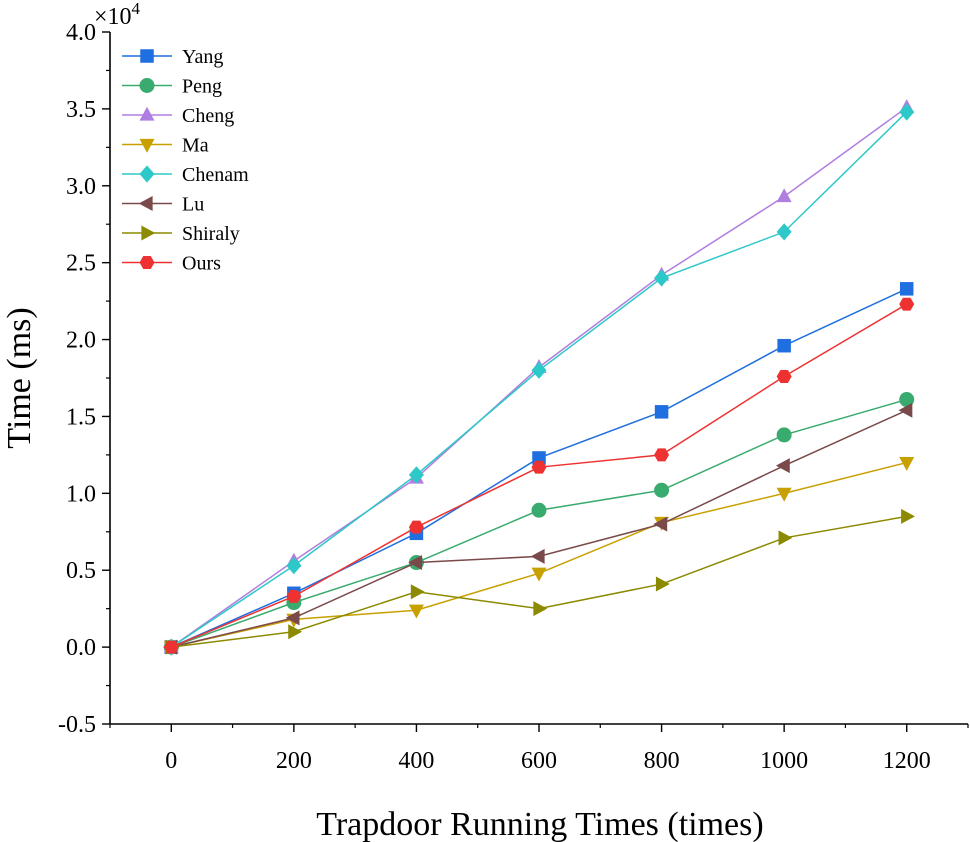 The image size is (970, 842). I want to click on y-tick-label: 2.5, so click(81, 264).